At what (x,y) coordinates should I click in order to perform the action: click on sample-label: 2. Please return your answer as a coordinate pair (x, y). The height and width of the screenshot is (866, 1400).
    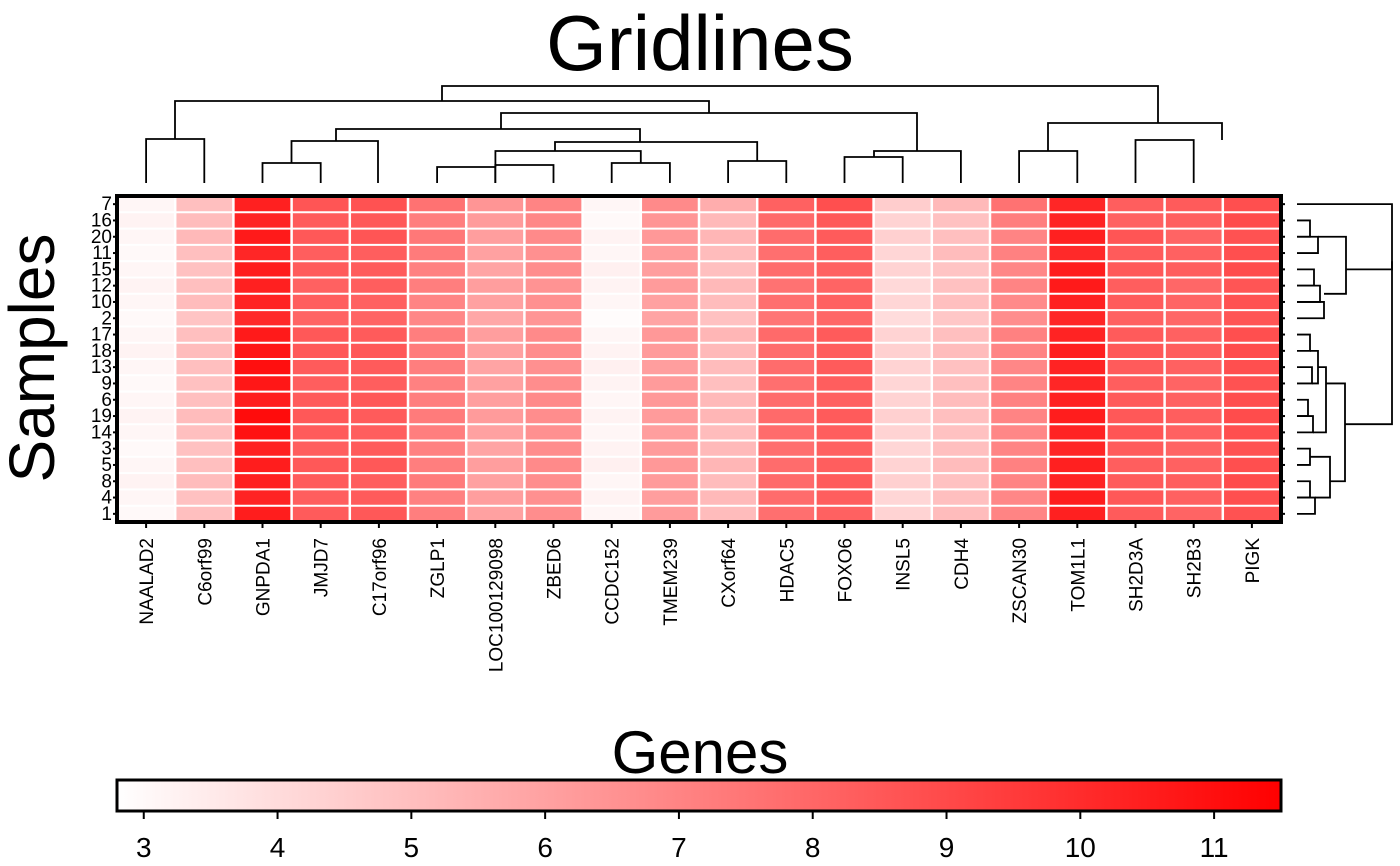
    Looking at the image, I should click on (106, 318).